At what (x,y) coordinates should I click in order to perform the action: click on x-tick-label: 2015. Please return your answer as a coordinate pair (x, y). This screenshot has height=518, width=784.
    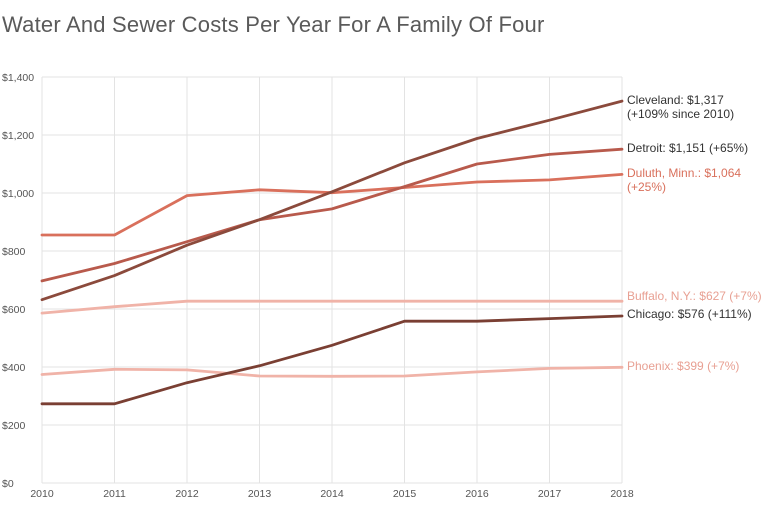
    Looking at the image, I should click on (405, 494).